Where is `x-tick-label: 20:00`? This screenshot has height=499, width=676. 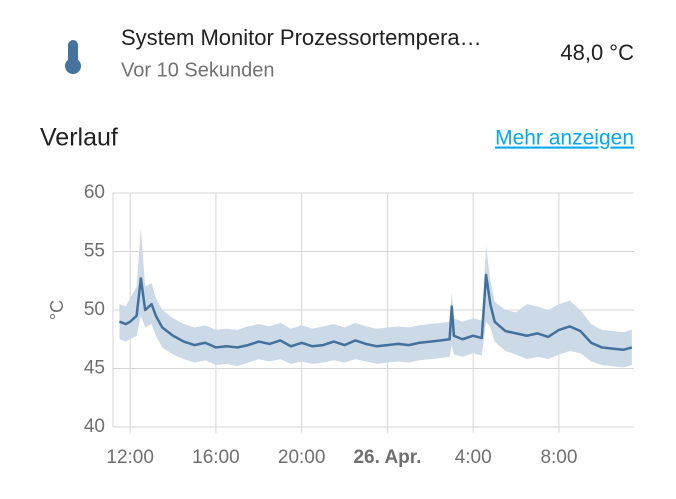
x-tick-label: 20:00 is located at coordinates (302, 457).